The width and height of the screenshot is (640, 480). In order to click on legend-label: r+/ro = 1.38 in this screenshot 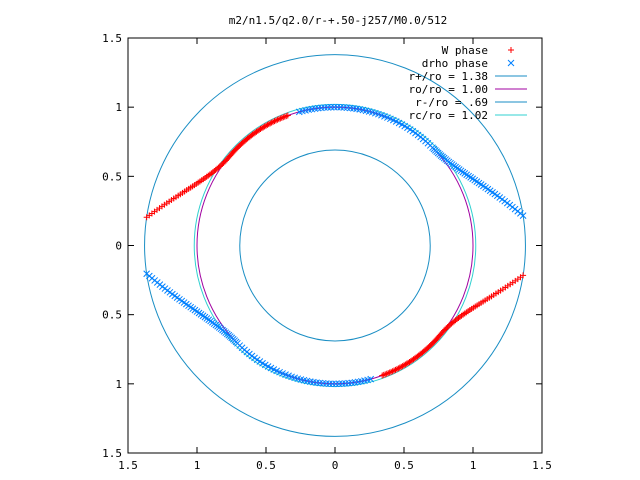, I will do `click(448, 76)`.